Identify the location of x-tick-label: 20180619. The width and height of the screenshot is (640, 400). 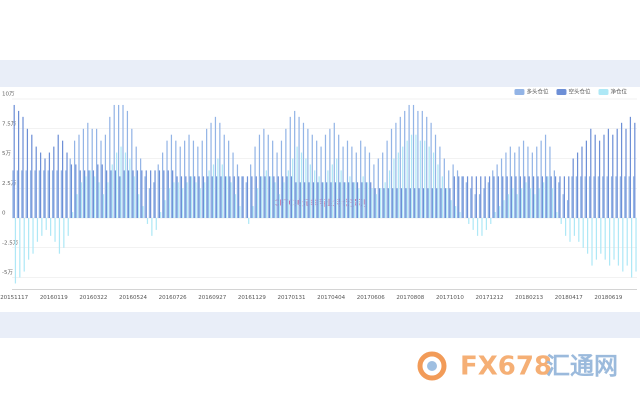
(608, 298).